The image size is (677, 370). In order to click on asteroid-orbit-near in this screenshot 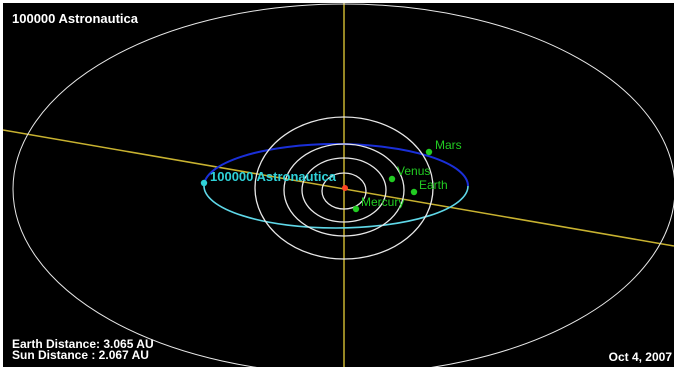, I will do `click(336, 207)`.